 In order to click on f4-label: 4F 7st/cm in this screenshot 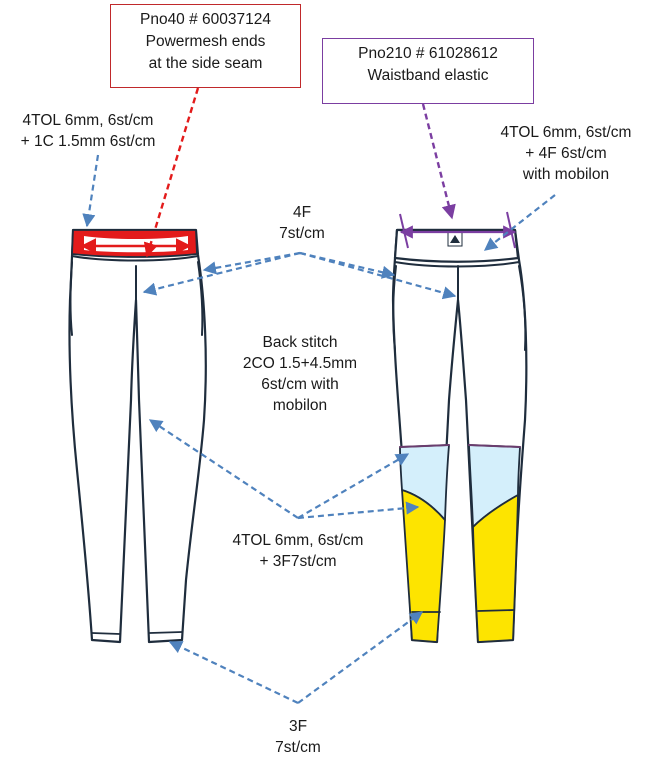, I will do `click(302, 223)`.